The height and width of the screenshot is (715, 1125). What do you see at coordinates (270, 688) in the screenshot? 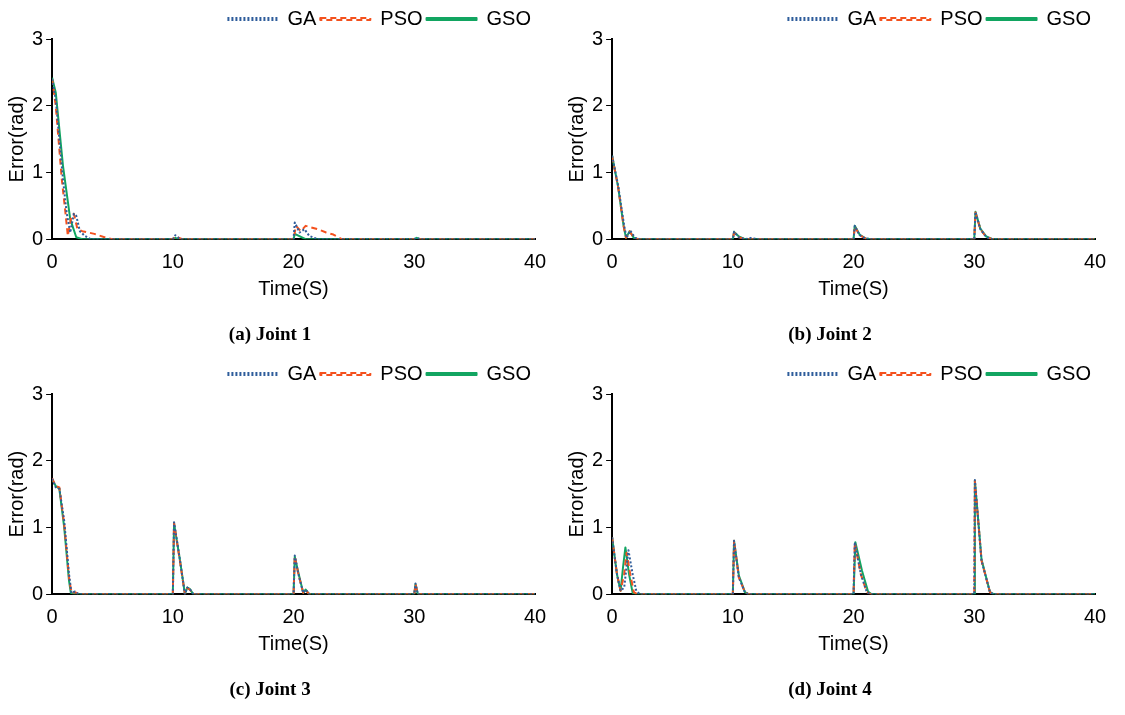
I see `text: (c) Joint 3` at bounding box center [270, 688].